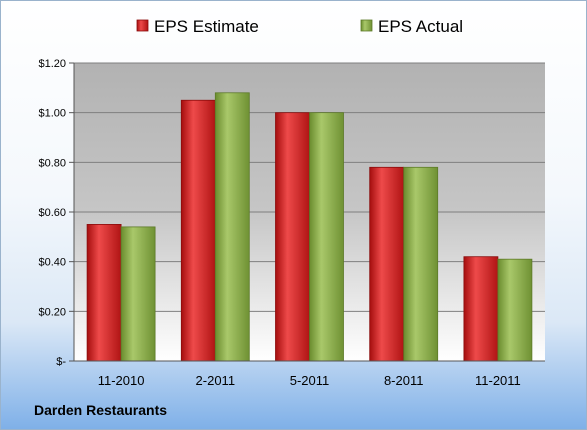 This screenshot has height=430, width=587. I want to click on company-name: Darden Restaurants, so click(101, 410).